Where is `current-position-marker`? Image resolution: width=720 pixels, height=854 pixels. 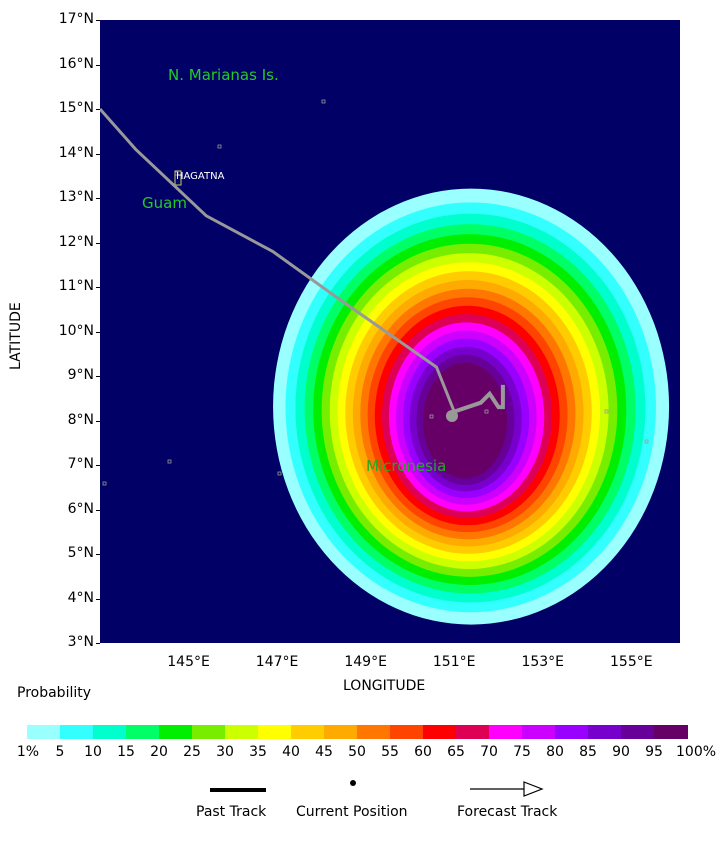
current-position-marker is located at coordinates (451, 416).